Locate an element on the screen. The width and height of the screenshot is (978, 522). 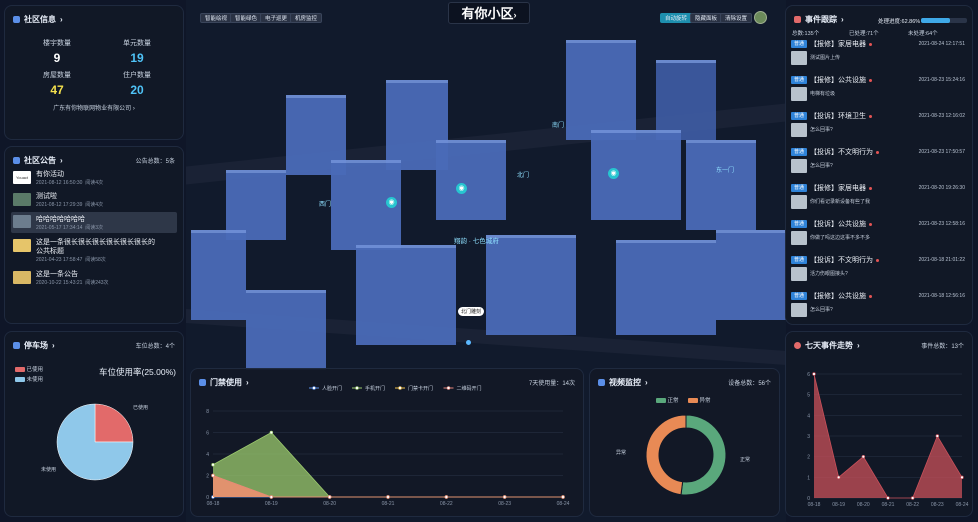
legend-used: 已使用 is located at coordinates (29, 369).